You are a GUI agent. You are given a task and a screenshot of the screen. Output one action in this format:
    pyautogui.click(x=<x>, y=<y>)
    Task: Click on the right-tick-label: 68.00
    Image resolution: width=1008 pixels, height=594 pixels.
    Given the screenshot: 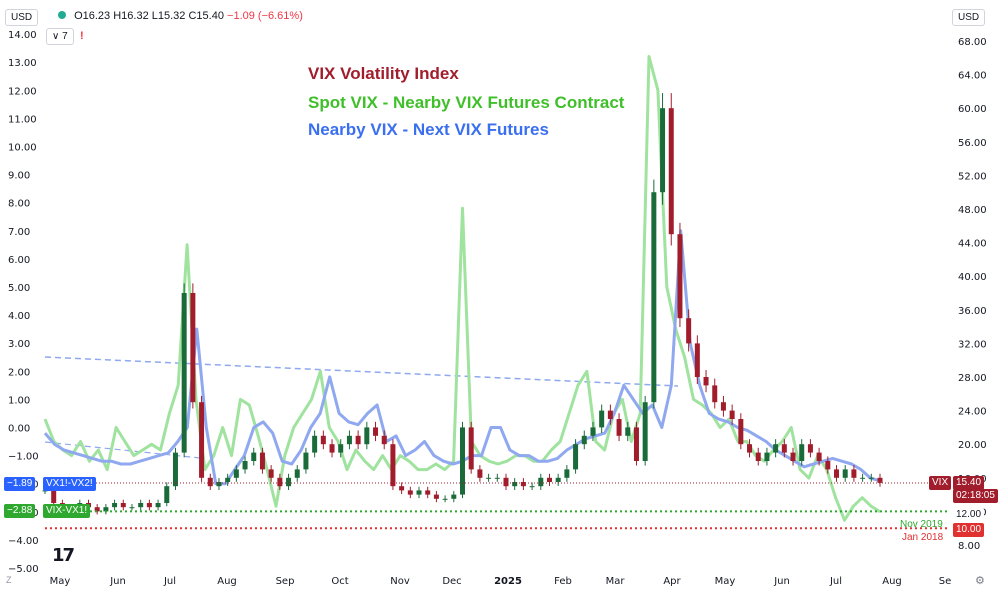 What is the action you would take?
    pyautogui.click(x=972, y=42)
    